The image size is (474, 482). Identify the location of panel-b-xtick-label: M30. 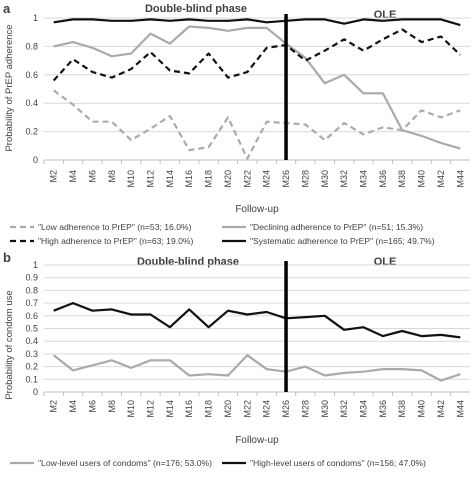
(325, 409).